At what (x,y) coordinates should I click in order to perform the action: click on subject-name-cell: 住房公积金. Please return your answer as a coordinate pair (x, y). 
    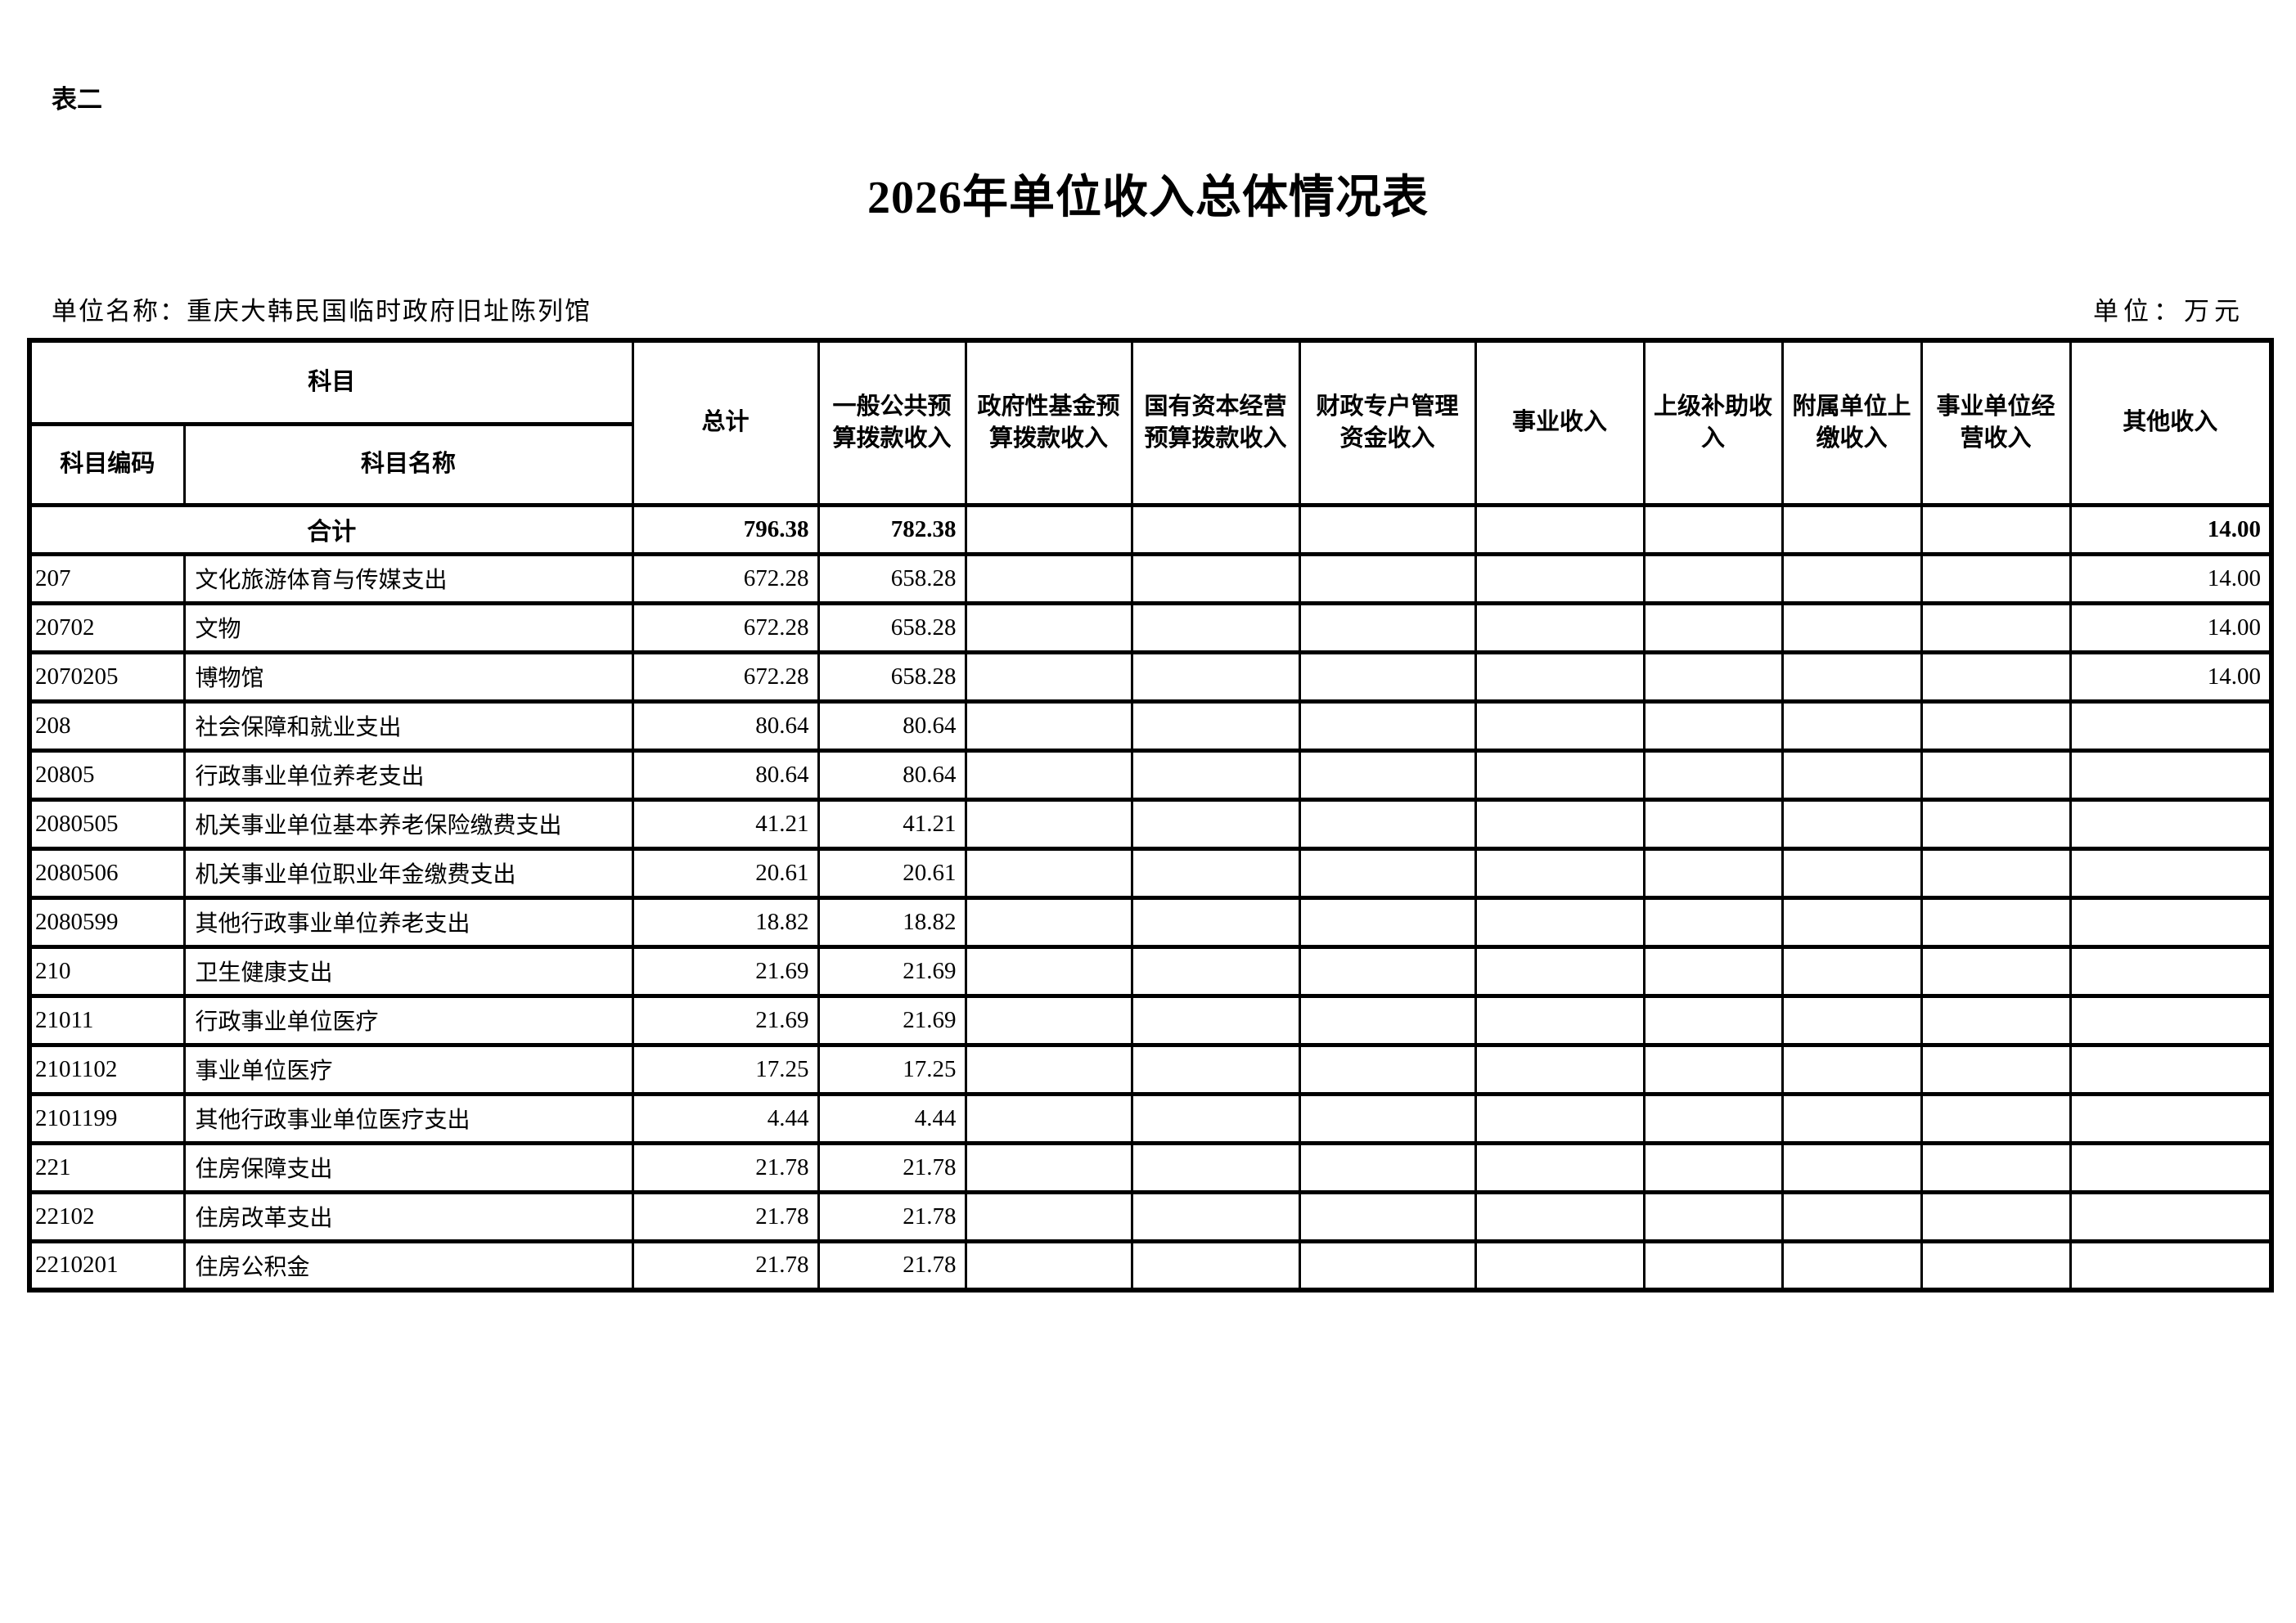
    Looking at the image, I should click on (408, 1266).